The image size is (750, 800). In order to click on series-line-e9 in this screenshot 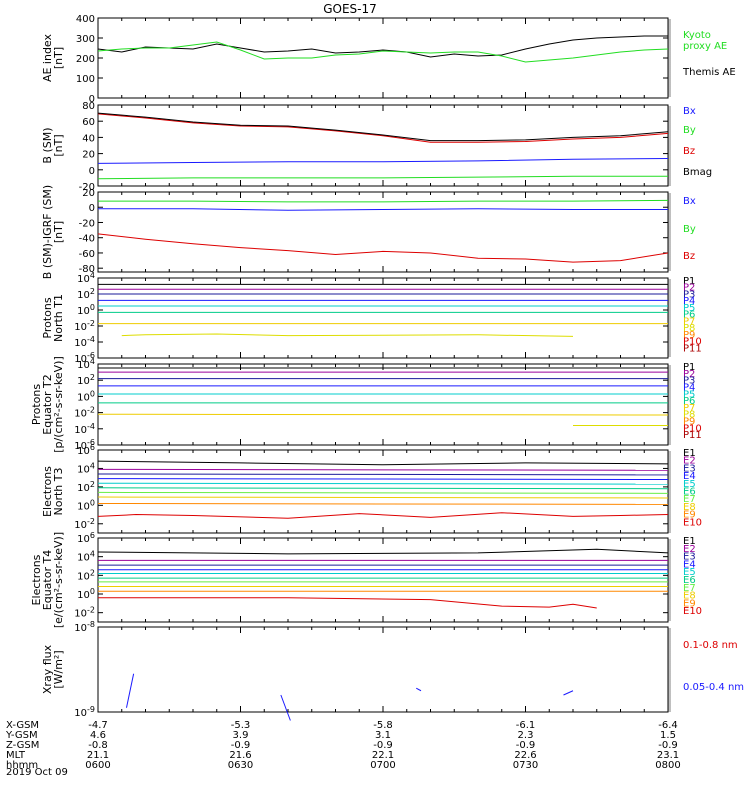, I will do `click(383, 503)`.